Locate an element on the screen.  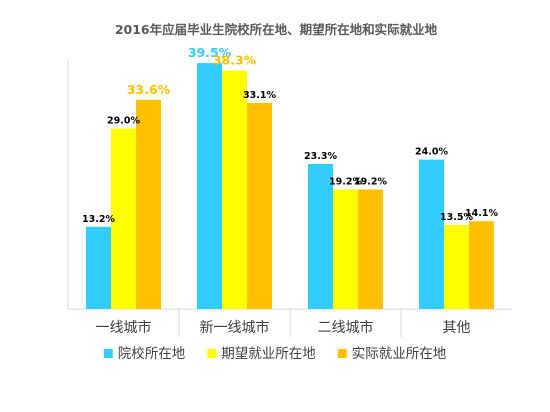
value-label-1-2: 39.5% is located at coordinates (210, 52).